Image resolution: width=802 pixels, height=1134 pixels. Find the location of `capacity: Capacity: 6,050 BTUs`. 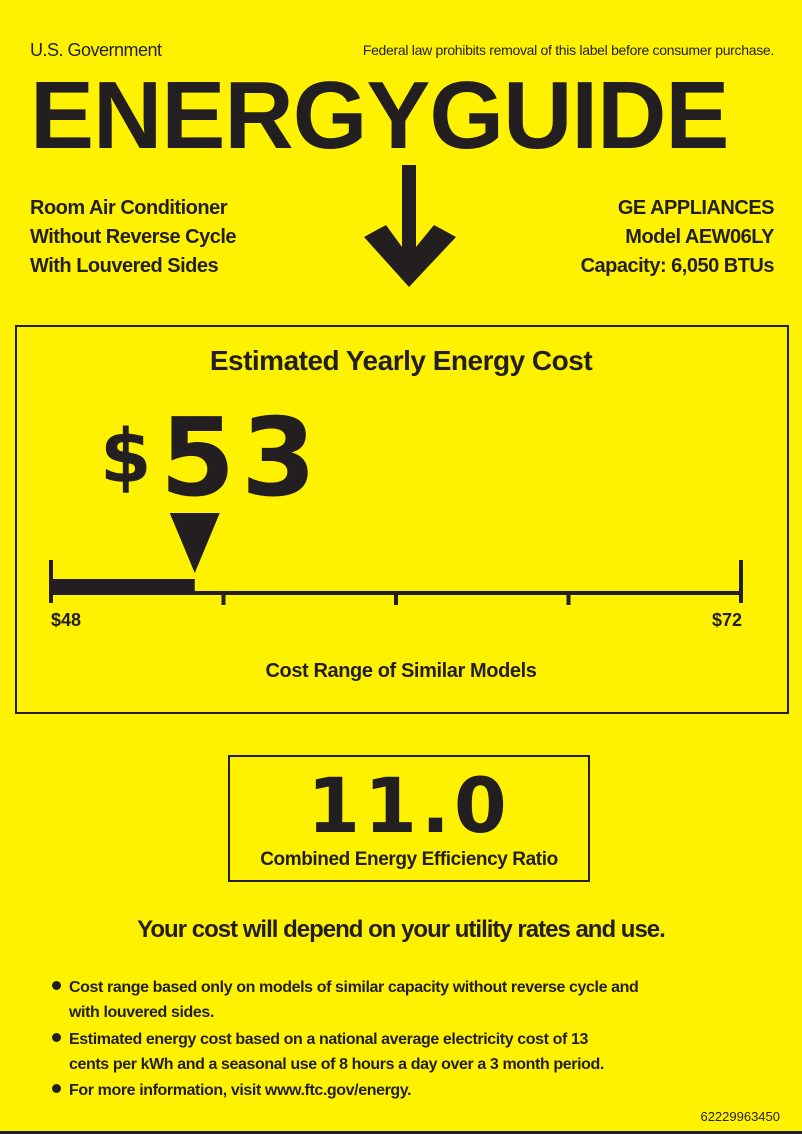

capacity: Capacity: 6,050 BTUs is located at coordinates (677, 266).